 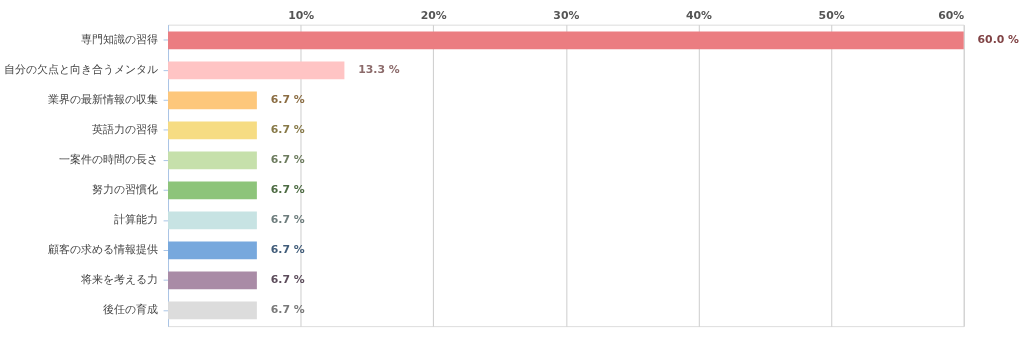 What do you see at coordinates (135, 220) in the screenshot?
I see `y-tick-label: 計算能力` at bounding box center [135, 220].